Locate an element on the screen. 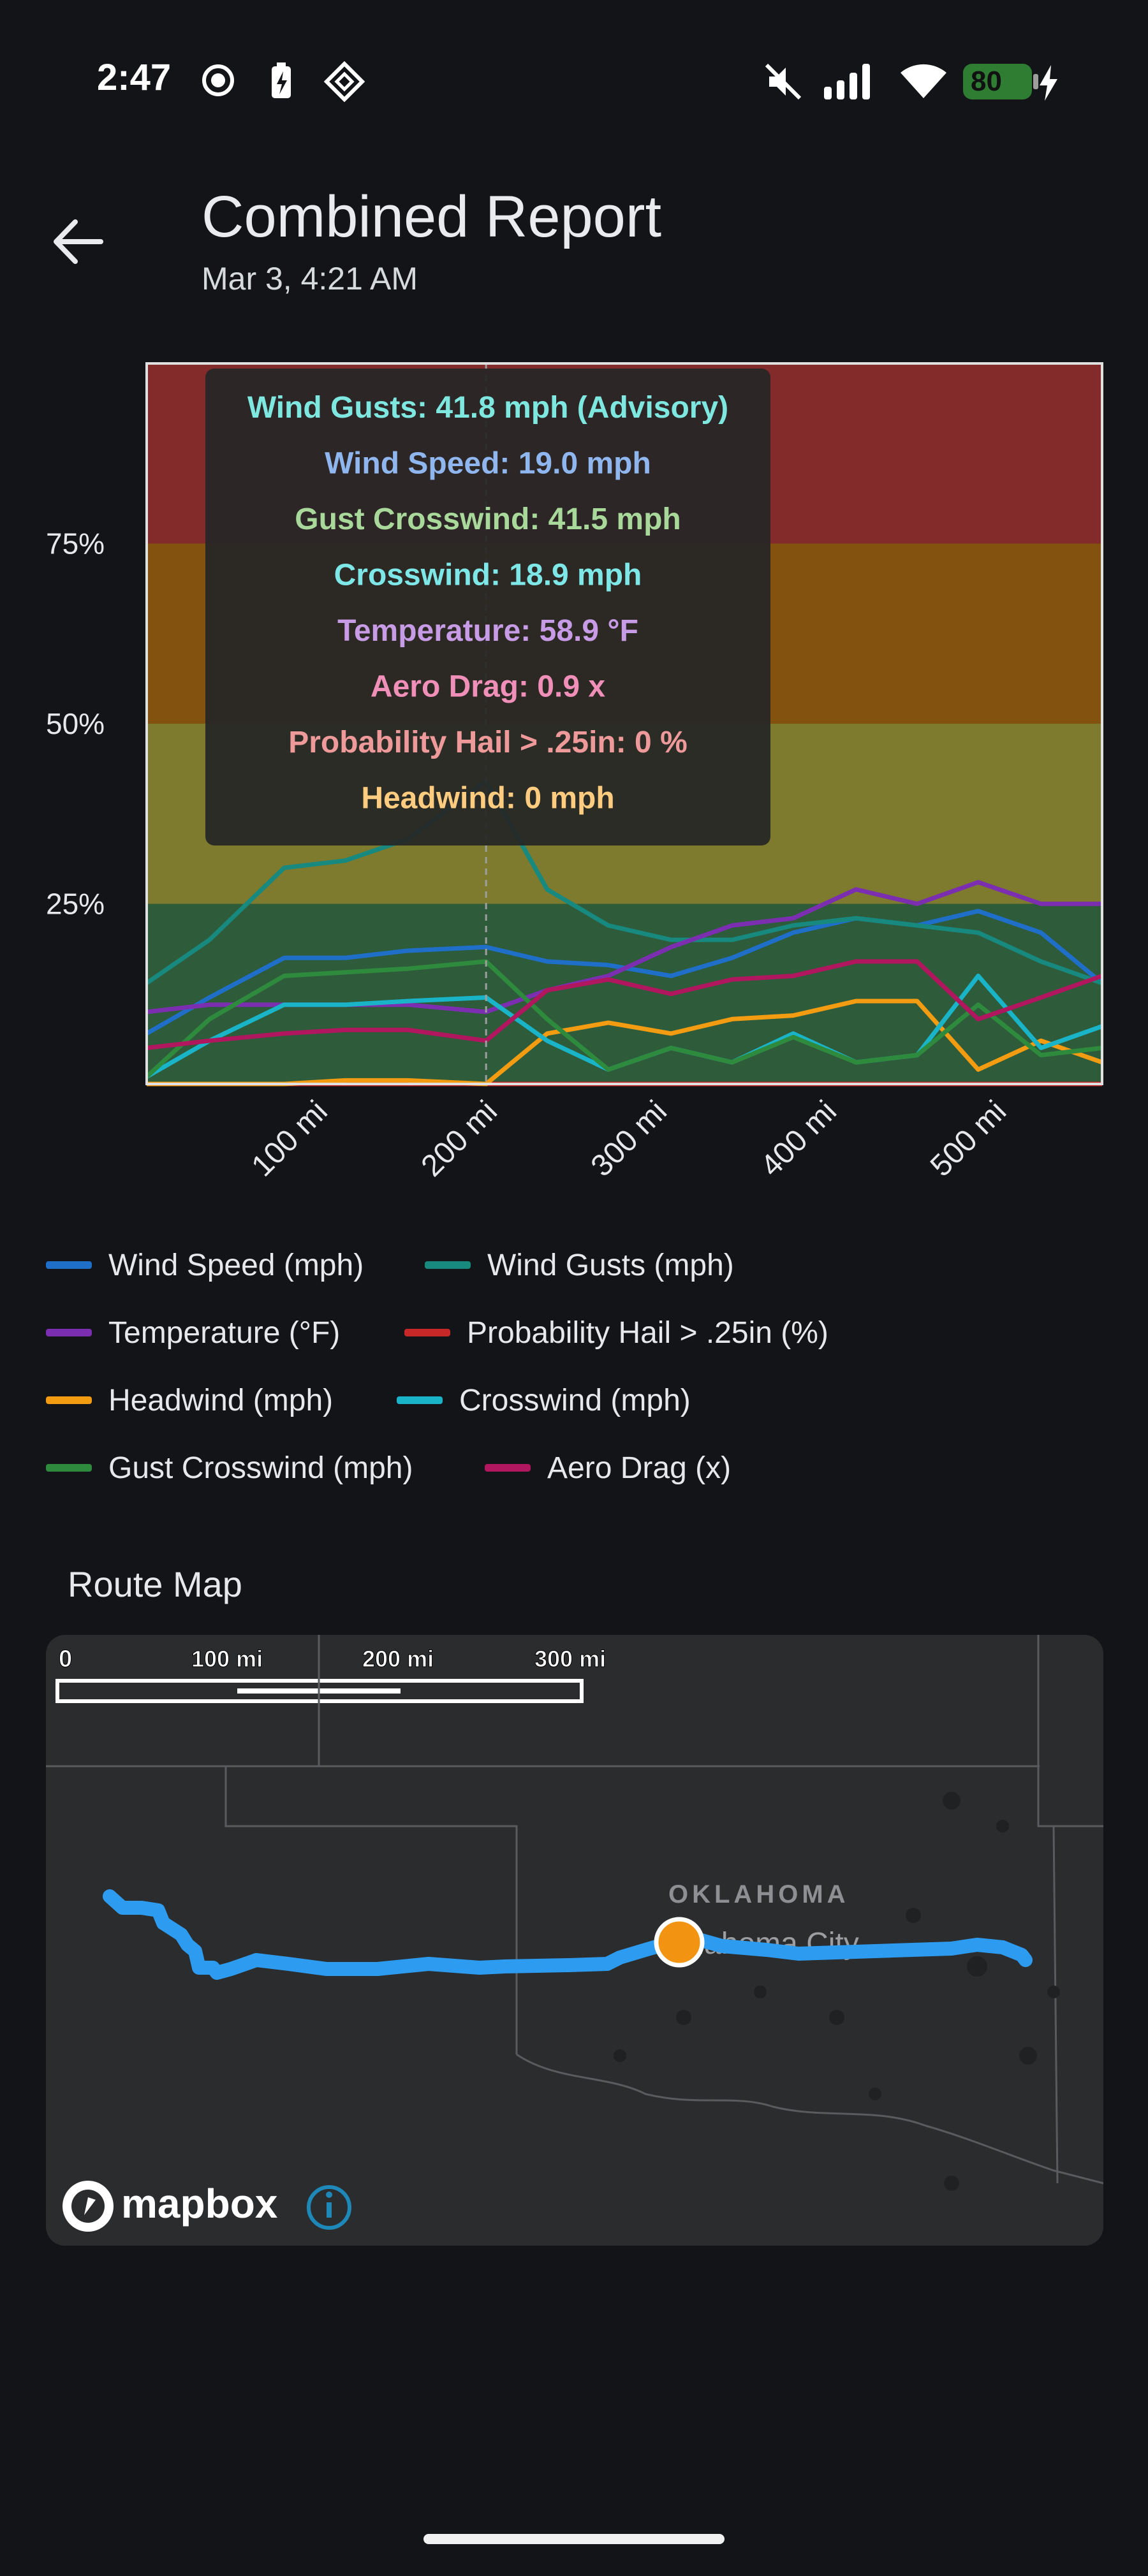 The height and width of the screenshot is (2576, 1148). back-button is located at coordinates (78, 241).